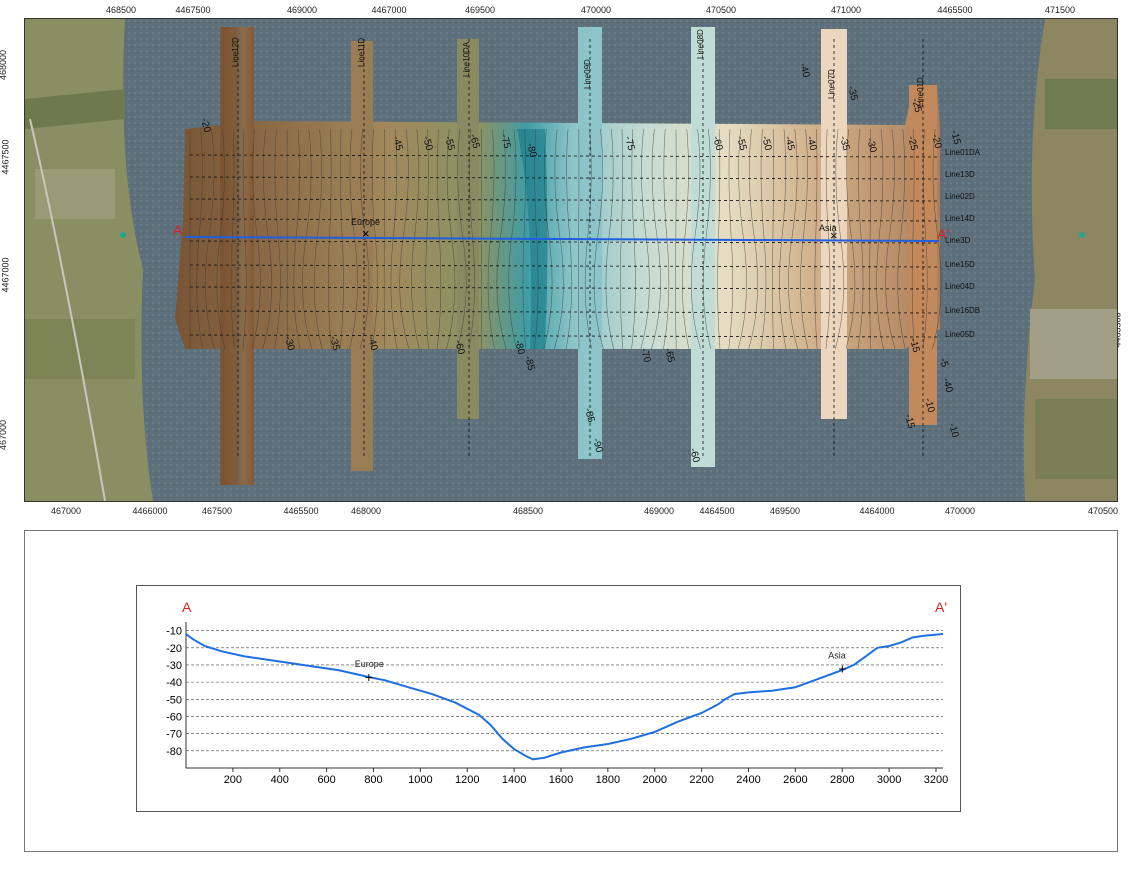 The height and width of the screenshot is (876, 1141). I want to click on x-tick-label: 1400, so click(514, 780).